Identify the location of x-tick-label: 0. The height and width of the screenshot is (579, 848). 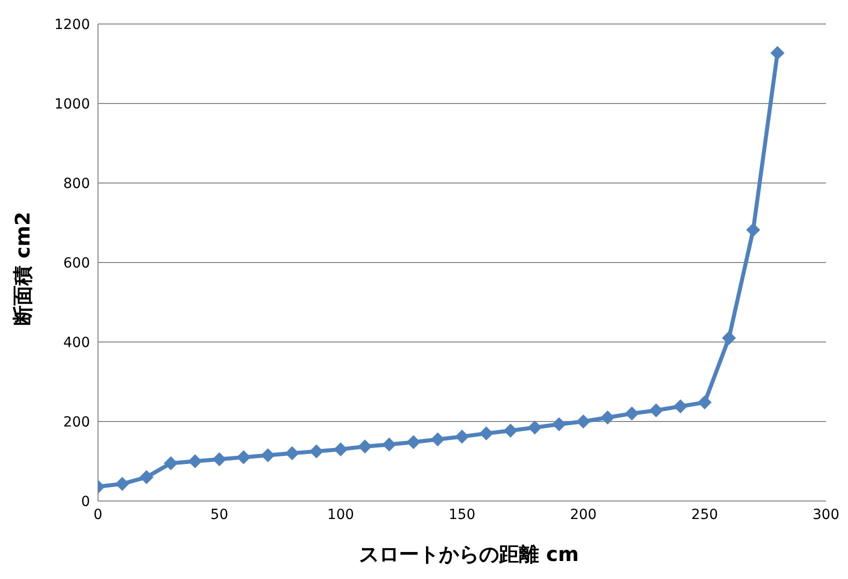
(98, 514).